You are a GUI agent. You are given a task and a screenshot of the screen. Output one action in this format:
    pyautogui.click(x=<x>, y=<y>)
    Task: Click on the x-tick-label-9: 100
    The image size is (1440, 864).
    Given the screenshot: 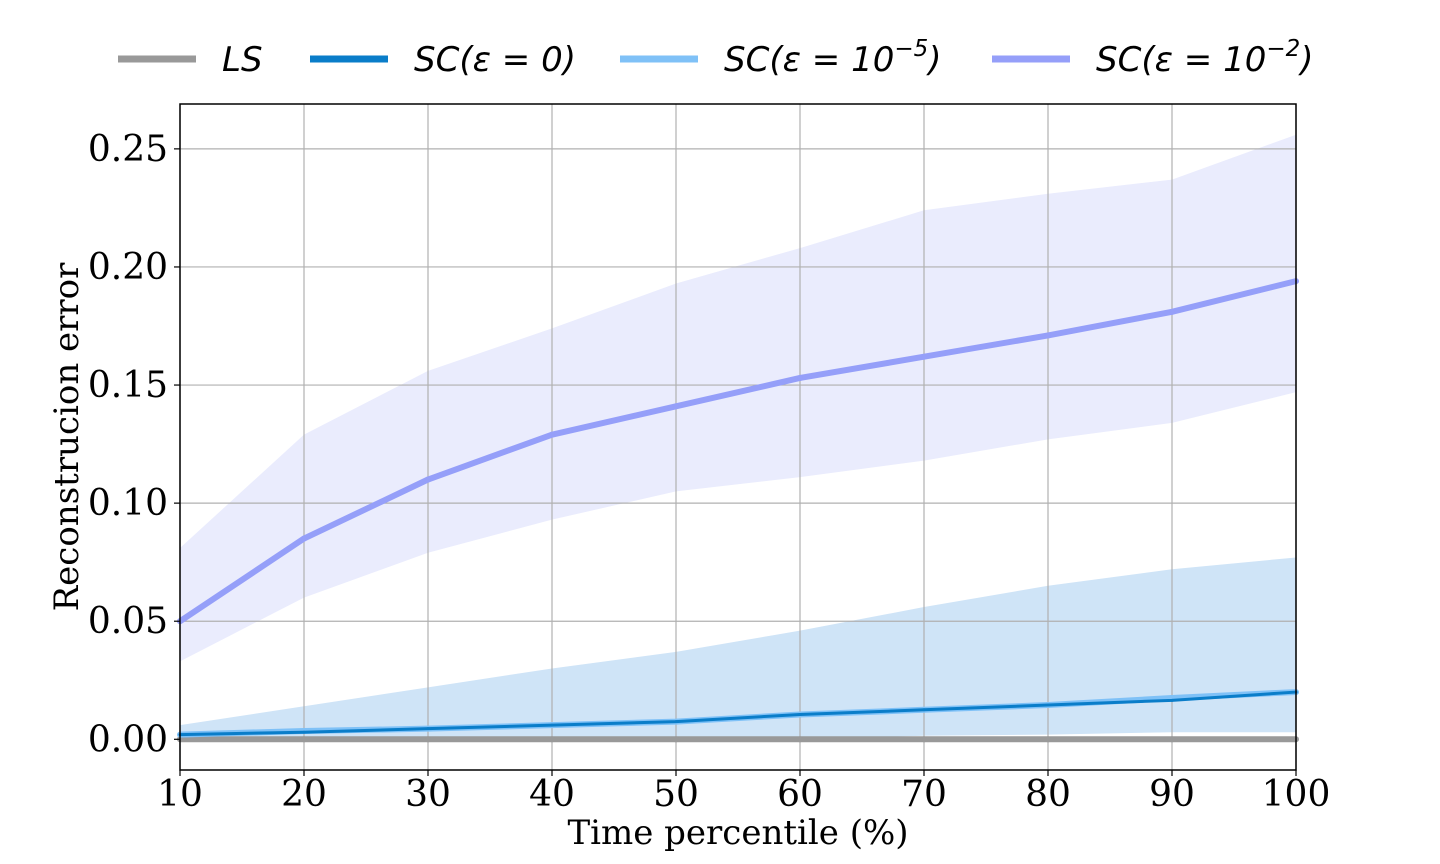 What is the action you would take?
    pyautogui.click(x=1296, y=794)
    